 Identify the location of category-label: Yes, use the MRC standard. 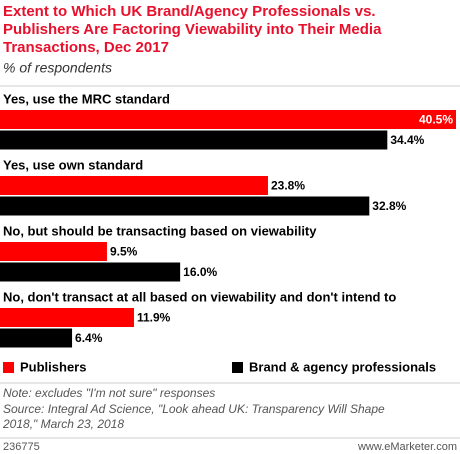
(86, 98).